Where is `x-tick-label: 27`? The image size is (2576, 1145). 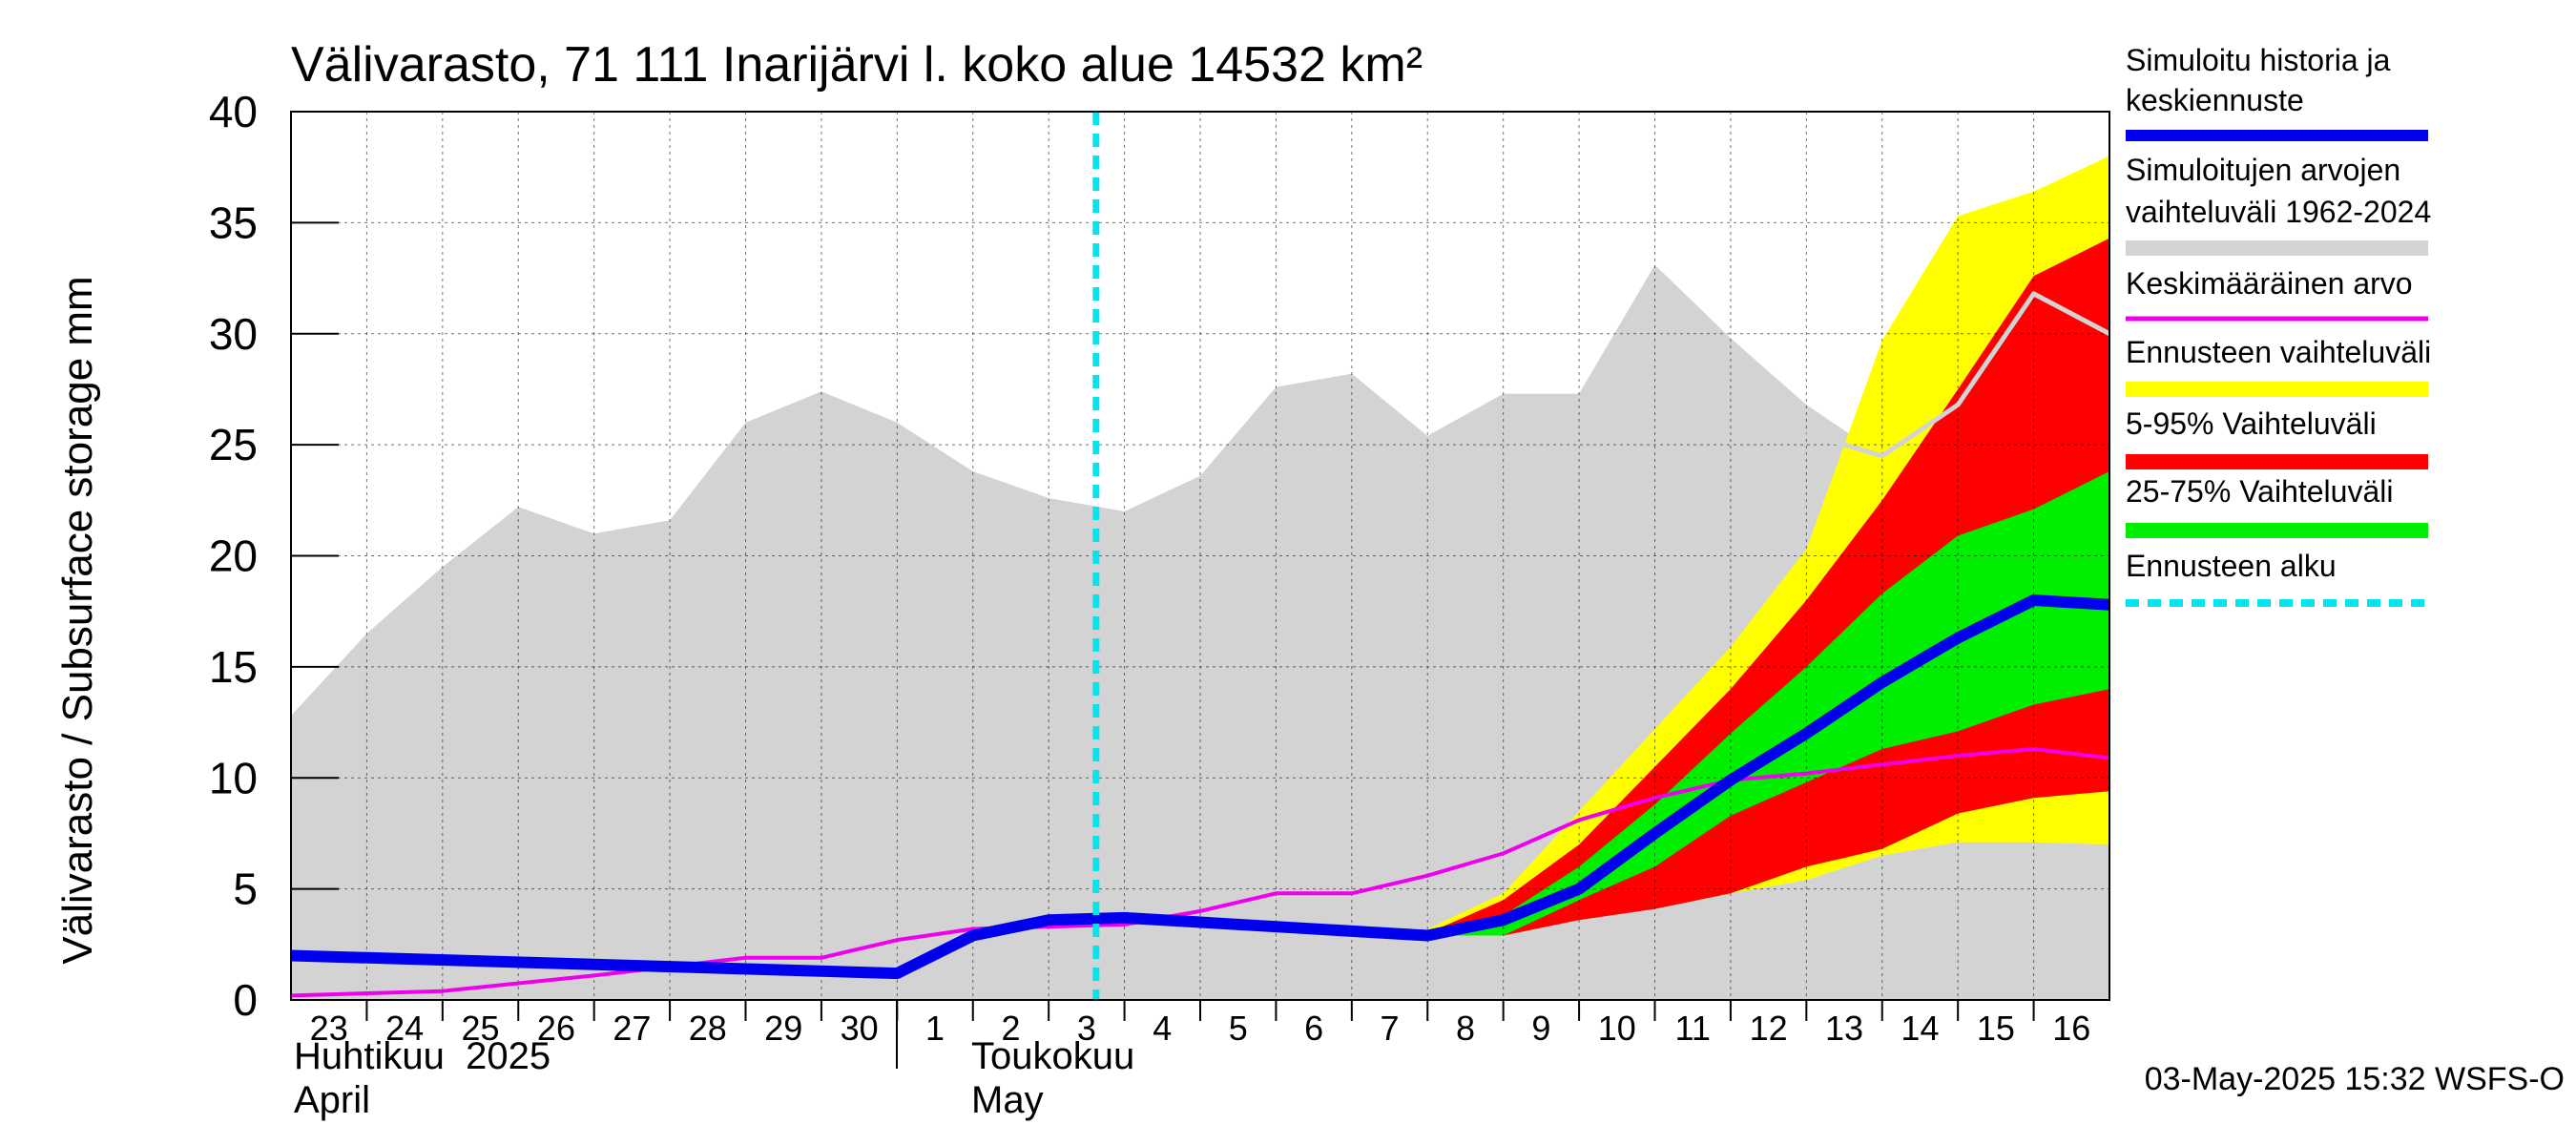
x-tick-label: 27 is located at coordinates (632, 1029).